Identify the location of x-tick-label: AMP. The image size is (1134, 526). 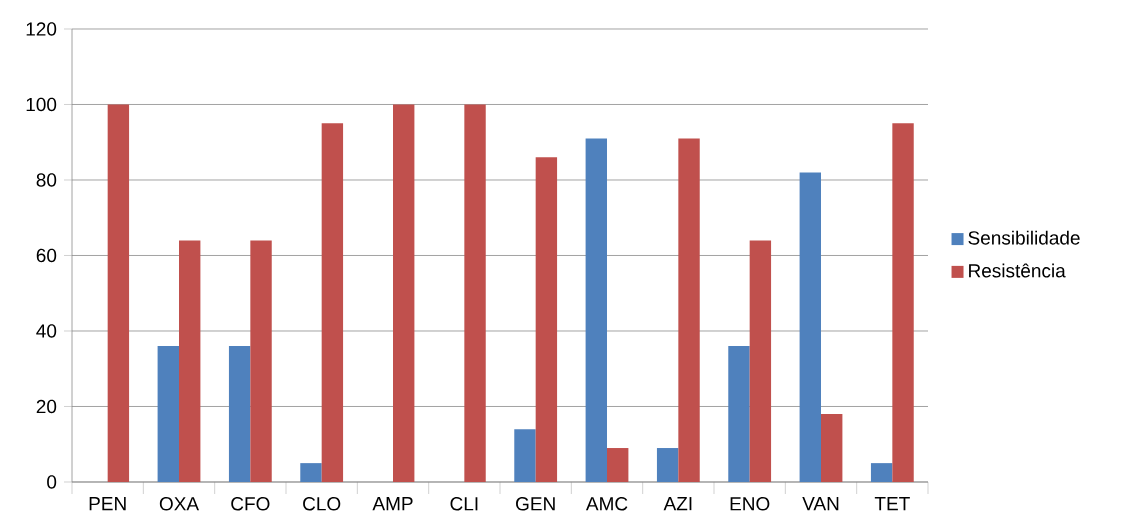
(392, 504).